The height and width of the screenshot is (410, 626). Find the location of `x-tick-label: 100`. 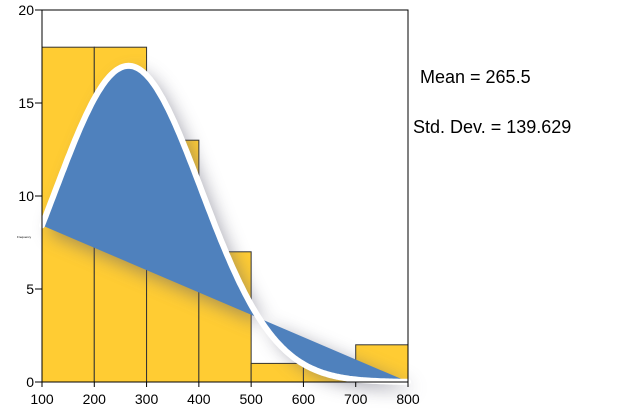

x-tick-label: 100 is located at coordinates (42, 399).